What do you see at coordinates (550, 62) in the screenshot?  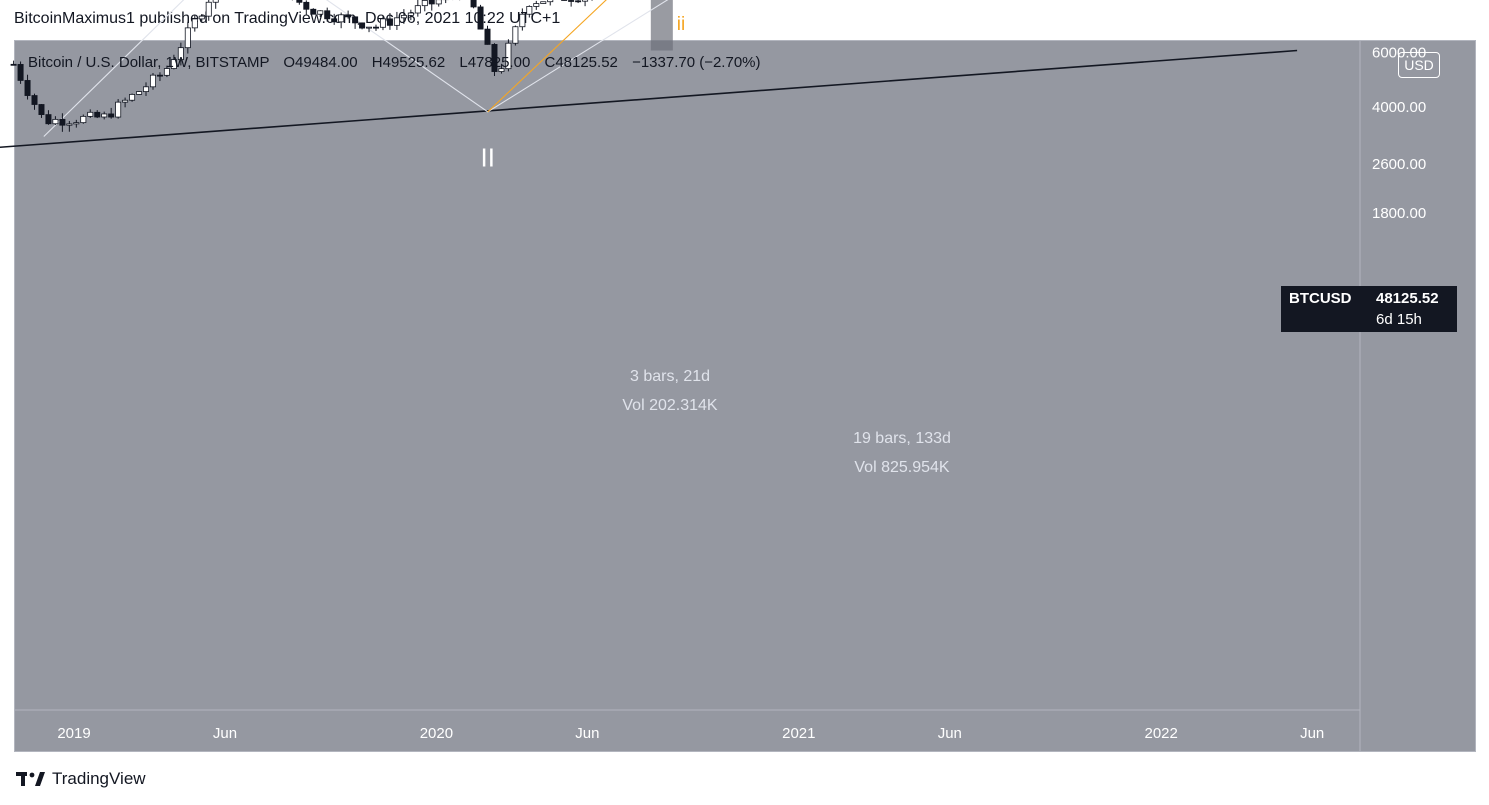 I see `close-key: C` at bounding box center [550, 62].